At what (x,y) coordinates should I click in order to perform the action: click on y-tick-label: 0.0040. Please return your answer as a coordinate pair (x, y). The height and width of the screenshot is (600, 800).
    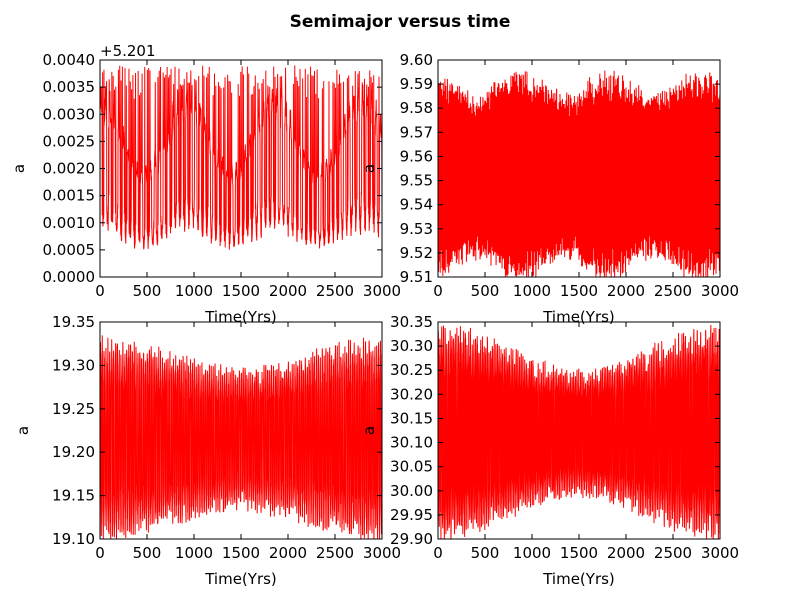
    Looking at the image, I should click on (69, 60).